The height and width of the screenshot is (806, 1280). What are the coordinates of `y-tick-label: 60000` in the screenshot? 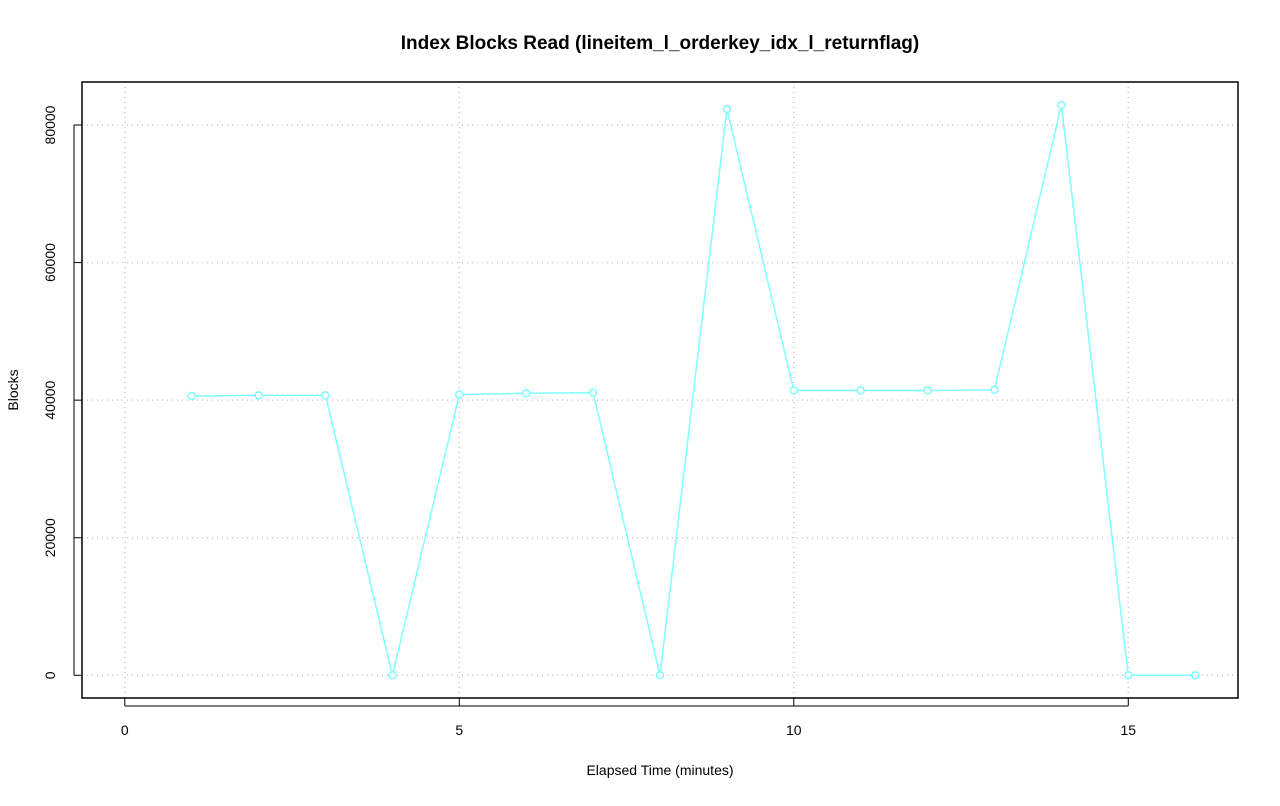 It's located at (50, 262).